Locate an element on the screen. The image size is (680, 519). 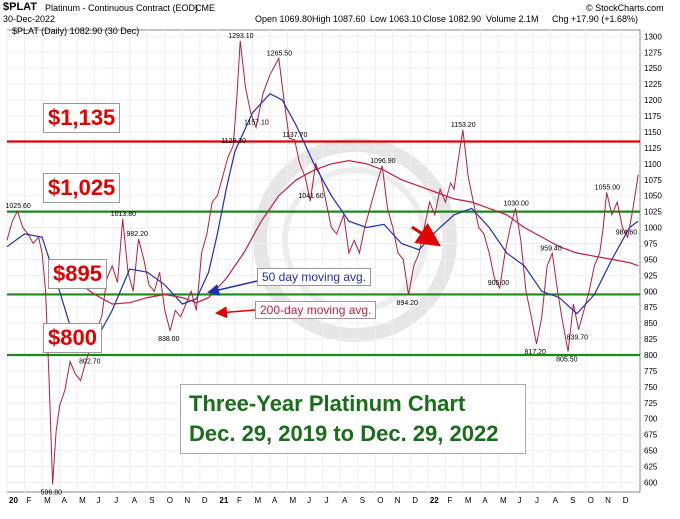
high-value: High 1087.60 is located at coordinates (339, 19).